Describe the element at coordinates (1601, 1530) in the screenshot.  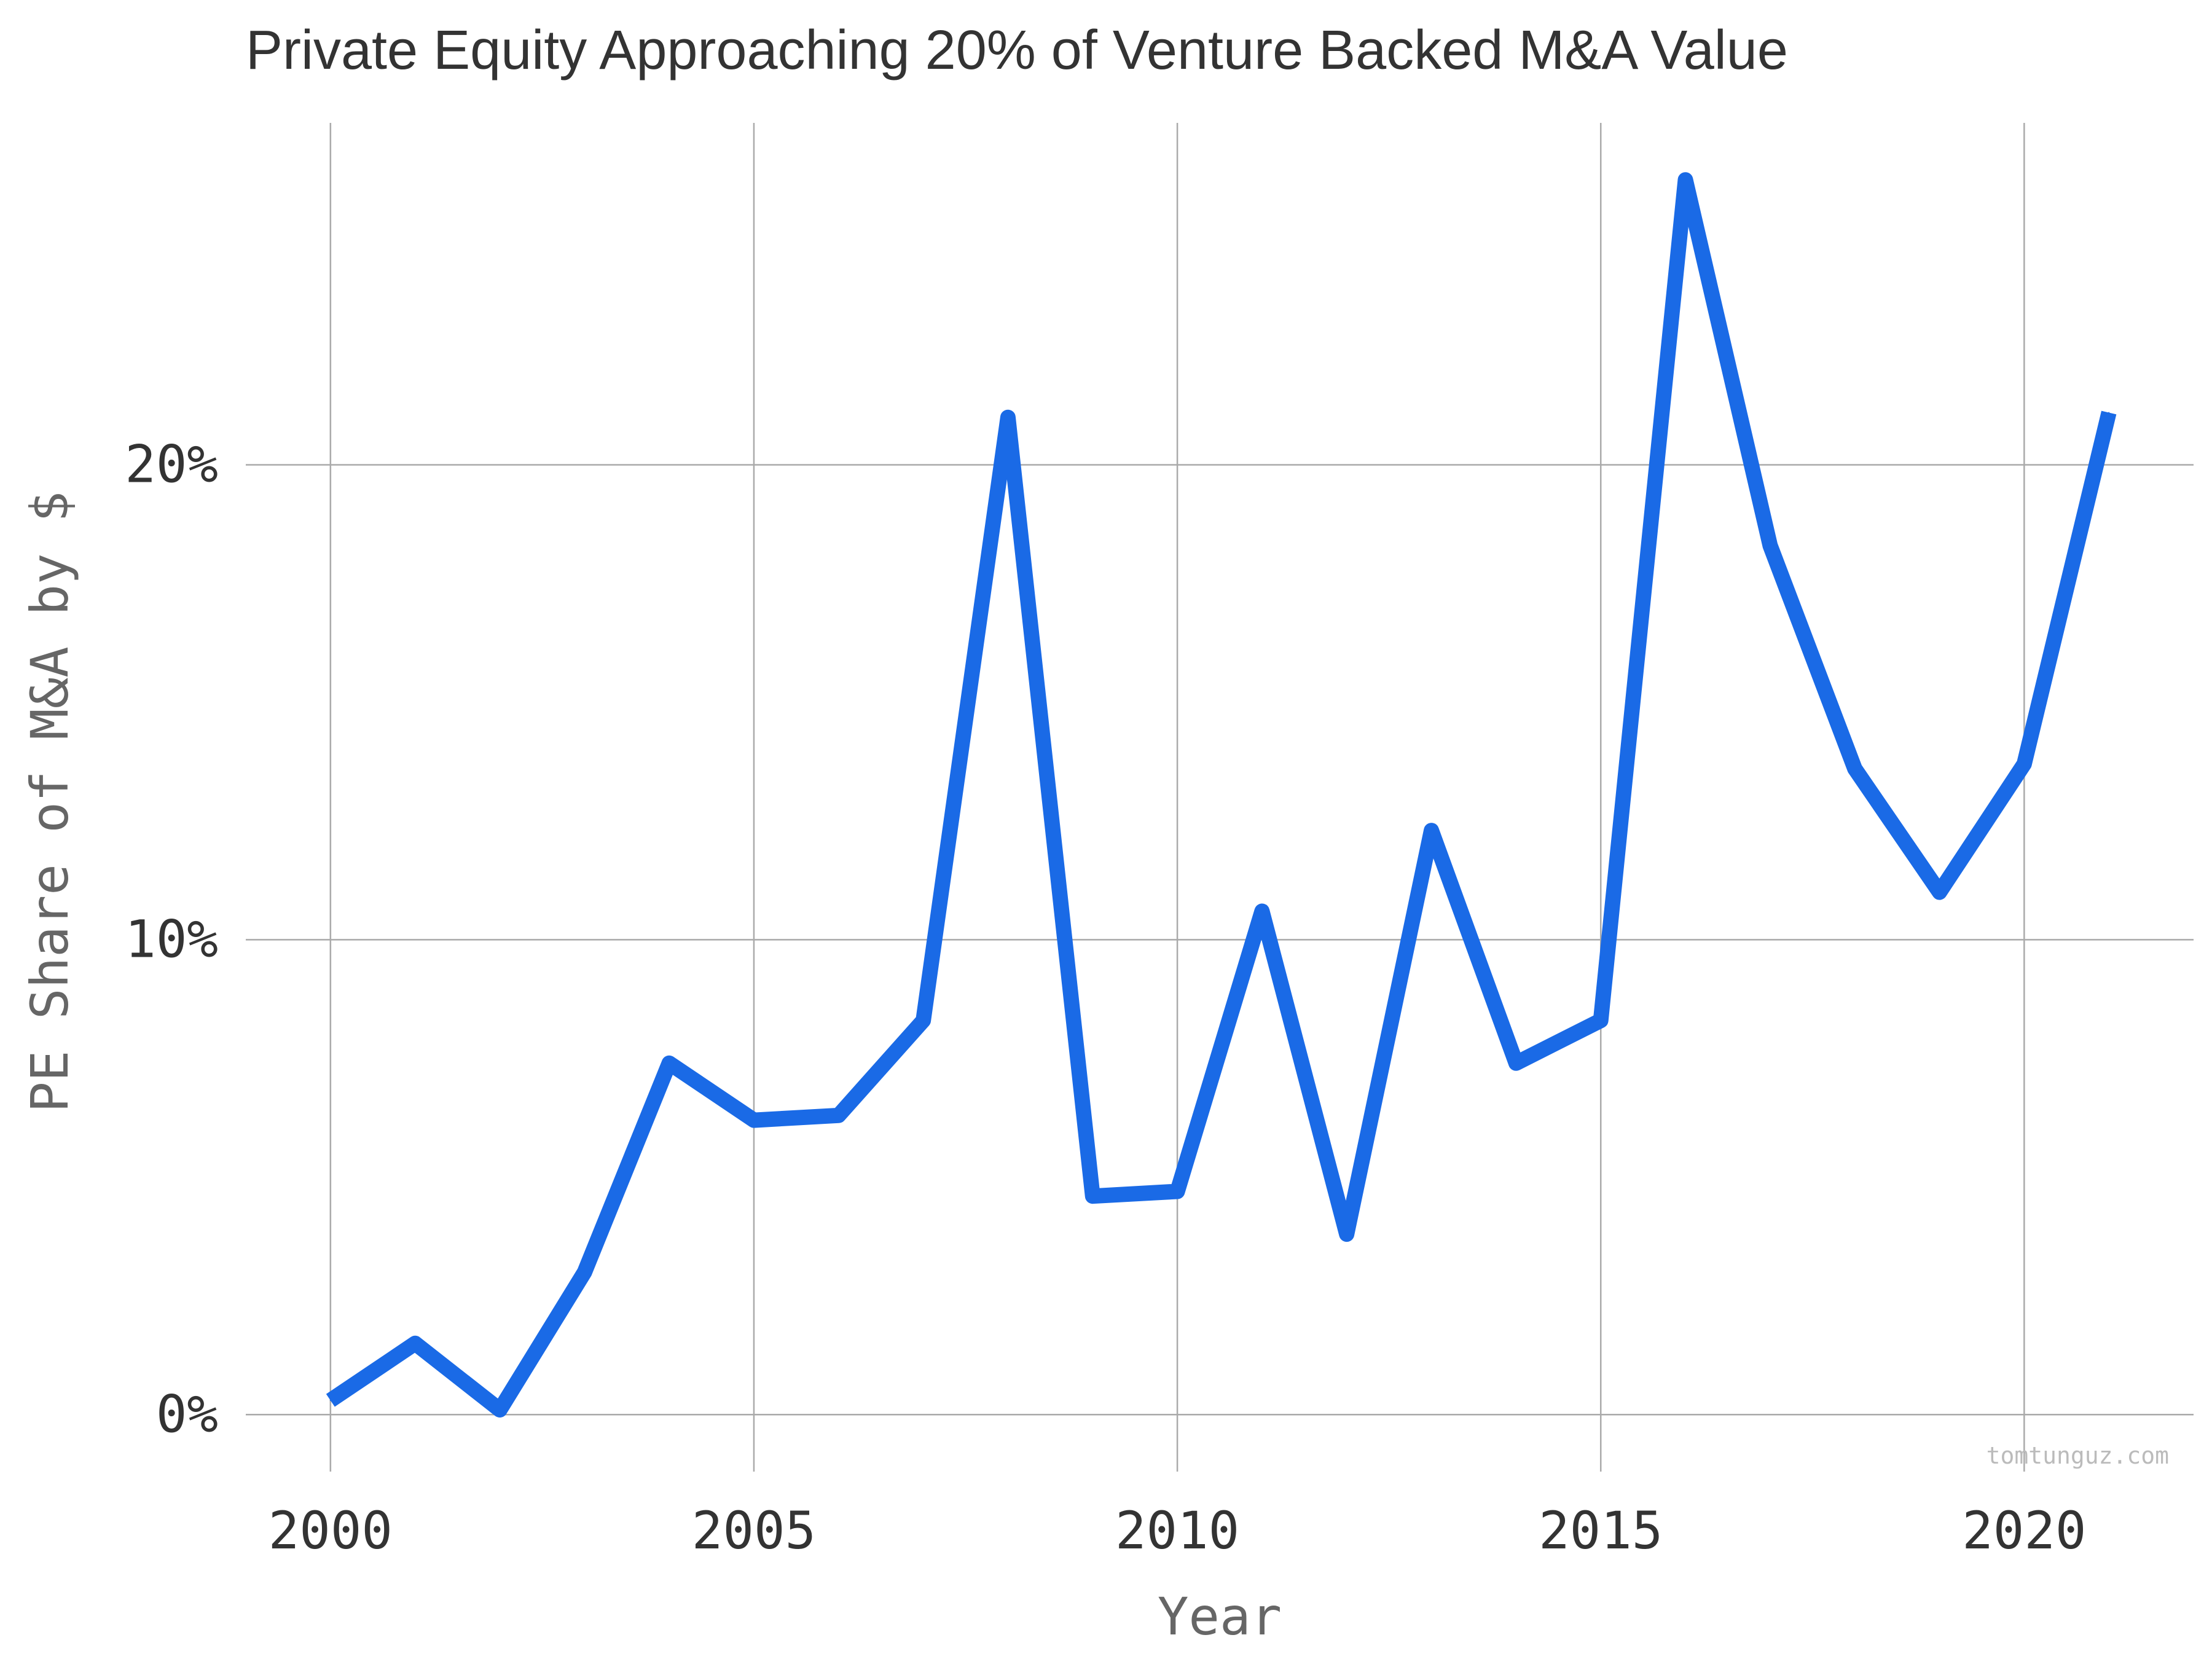
I see `x-tick-label: 2015` at that location.